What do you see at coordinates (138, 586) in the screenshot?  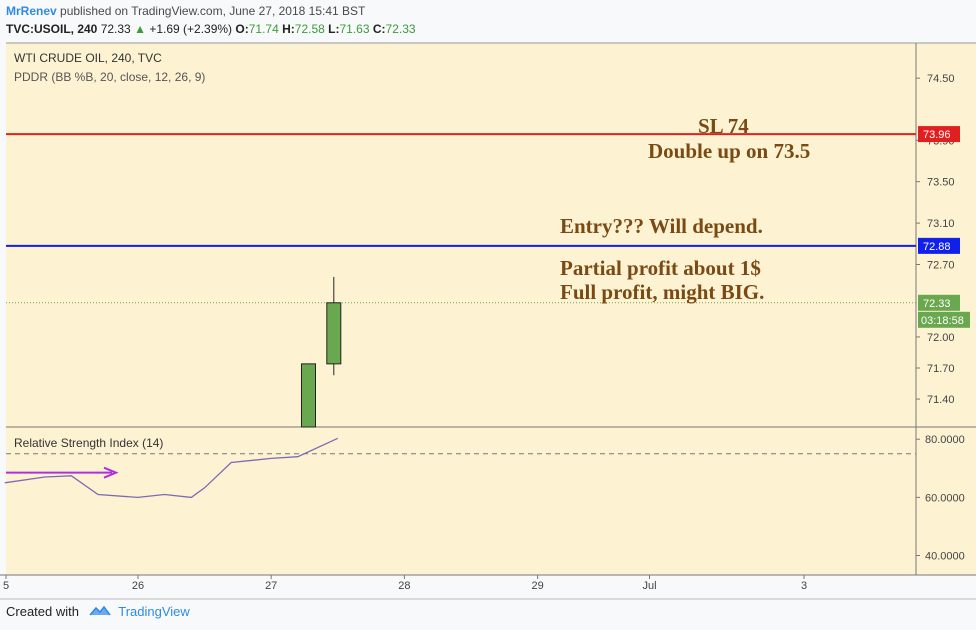 I see `time-tick-label: 26` at bounding box center [138, 586].